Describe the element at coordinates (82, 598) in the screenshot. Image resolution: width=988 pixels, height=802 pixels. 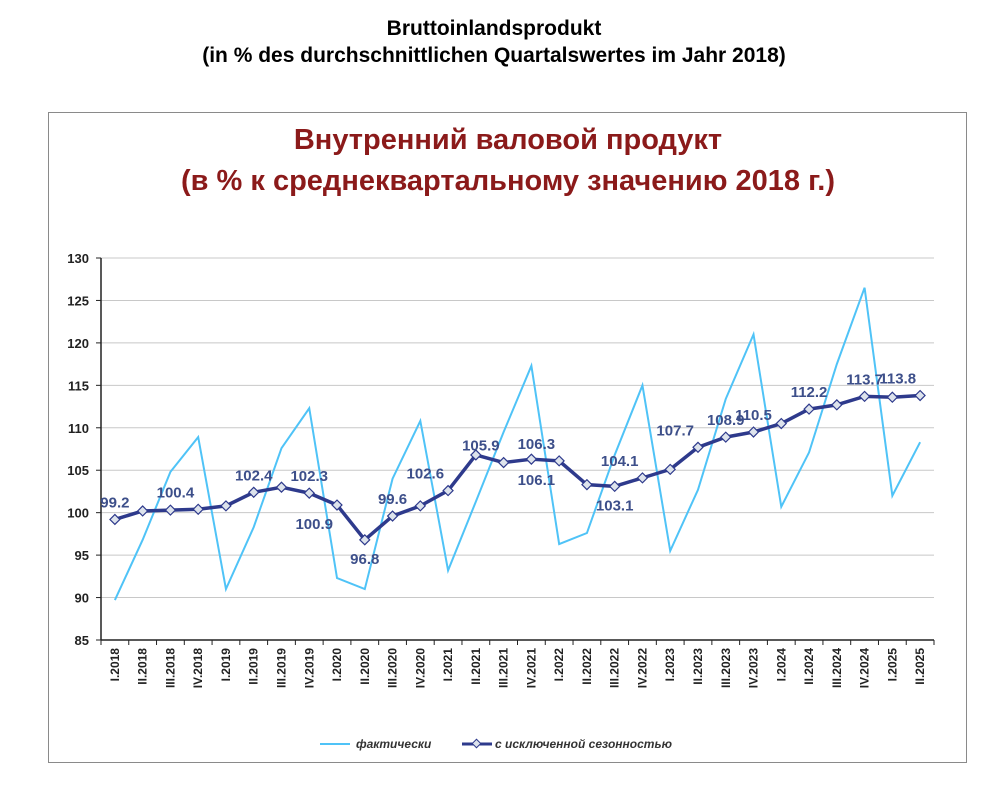
I see `y-tick-label: 90` at that location.